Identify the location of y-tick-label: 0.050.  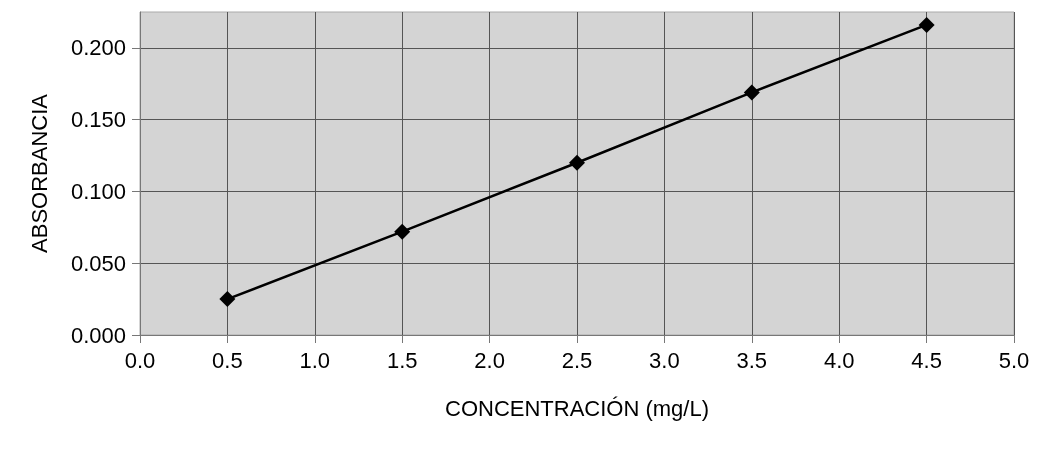
(98, 263).